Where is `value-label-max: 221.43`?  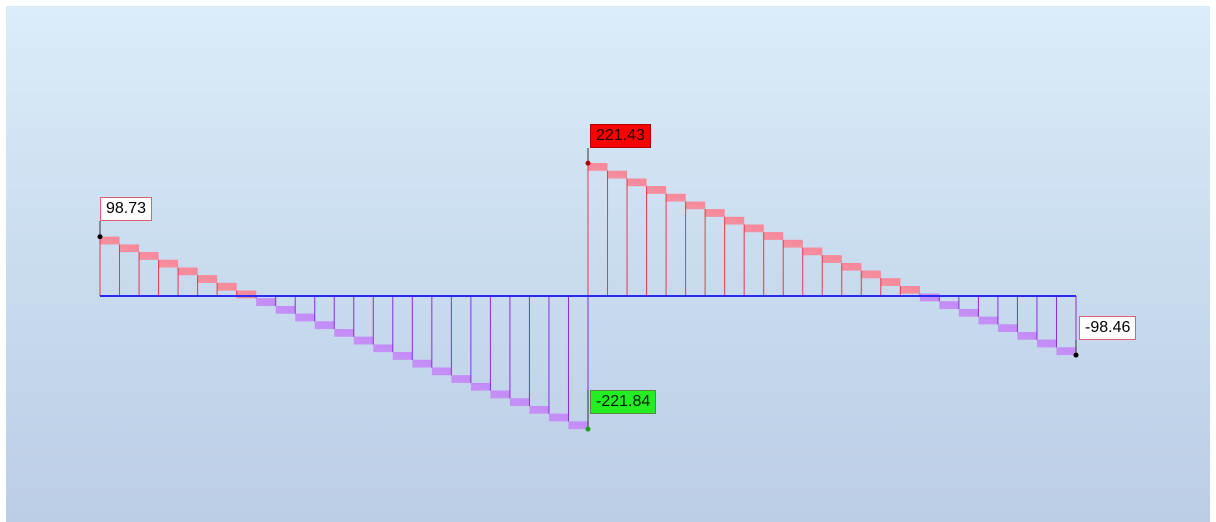 value-label-max: 221.43 is located at coordinates (620, 136).